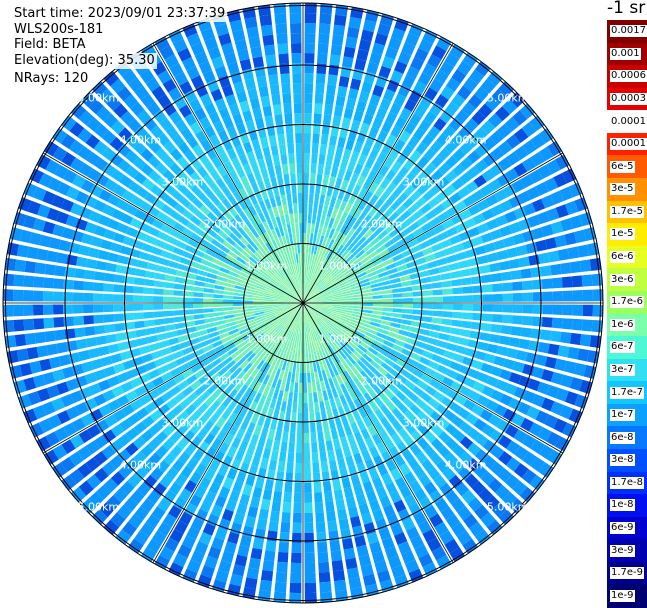  I want to click on colorbar-tick-label: 1e-7, so click(622, 415).